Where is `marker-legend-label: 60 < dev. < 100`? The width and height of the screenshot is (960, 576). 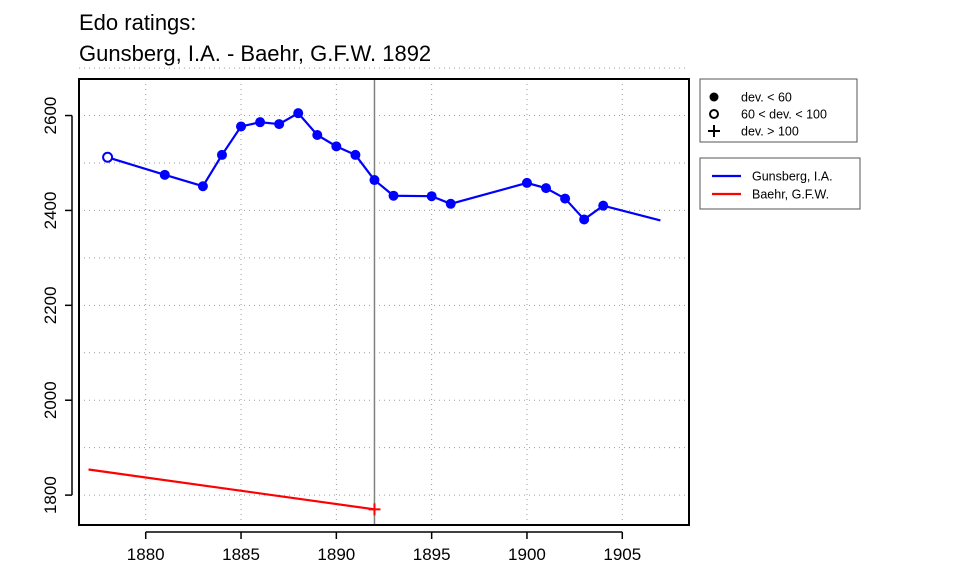
marker-legend-label: 60 < dev. < 100 is located at coordinates (784, 115).